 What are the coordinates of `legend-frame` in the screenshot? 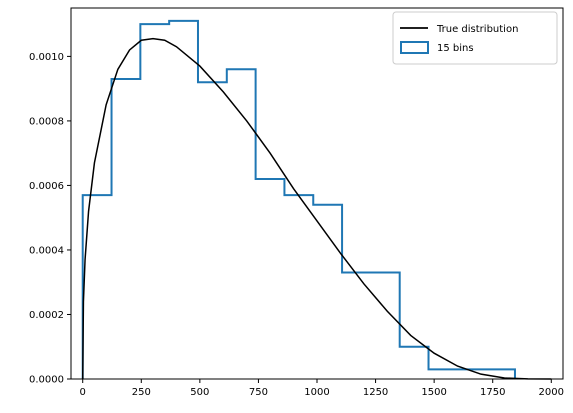 It's located at (475, 38).